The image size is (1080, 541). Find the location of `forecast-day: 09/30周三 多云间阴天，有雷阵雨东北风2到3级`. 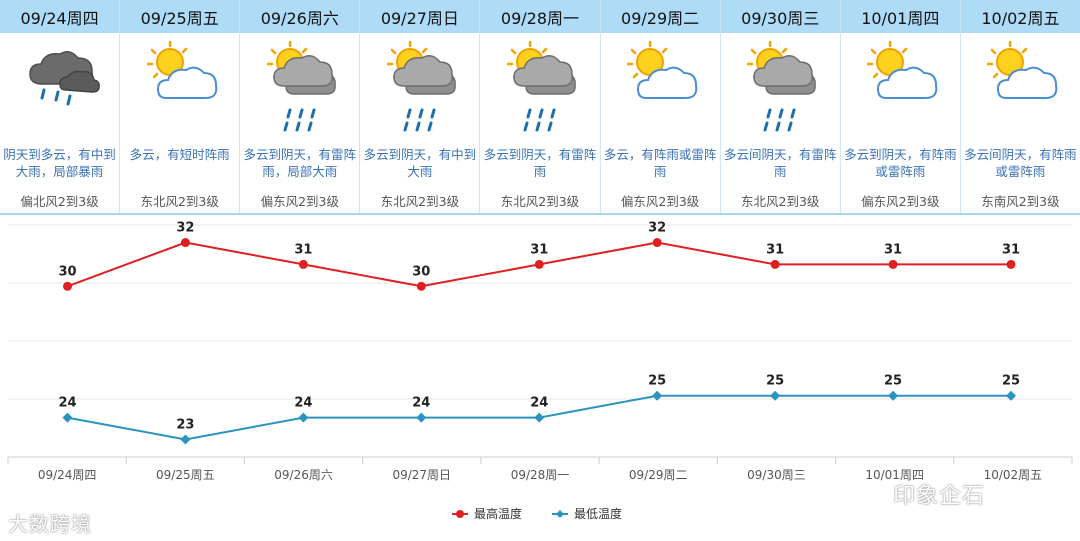

forecast-day: 09/30周三 多云间阴天，有雷阵雨东北风2到3级 is located at coordinates (780, 106).